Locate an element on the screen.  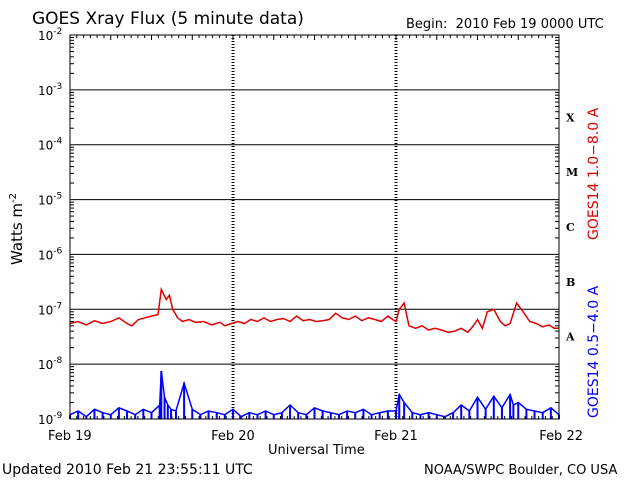
flare-class-label: B is located at coordinates (570, 282).